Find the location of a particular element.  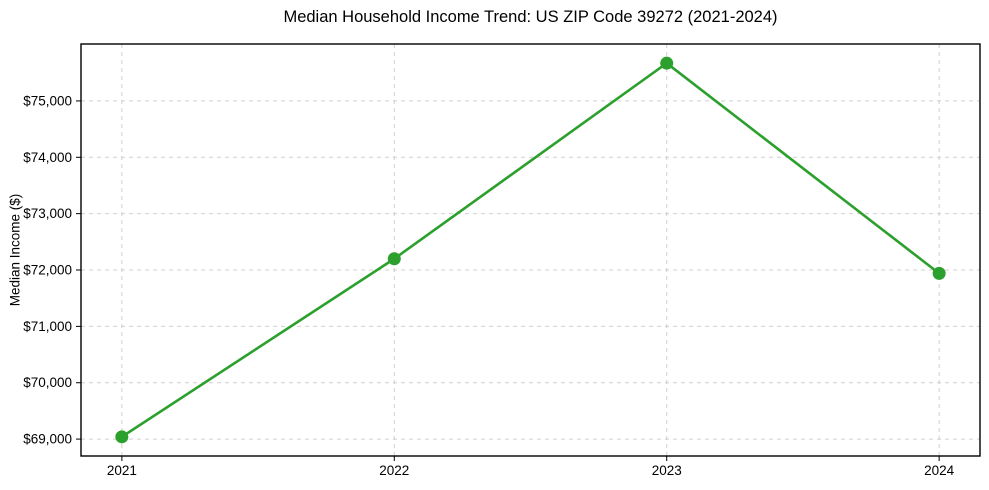

x-tick-label: 2023 is located at coordinates (667, 470).